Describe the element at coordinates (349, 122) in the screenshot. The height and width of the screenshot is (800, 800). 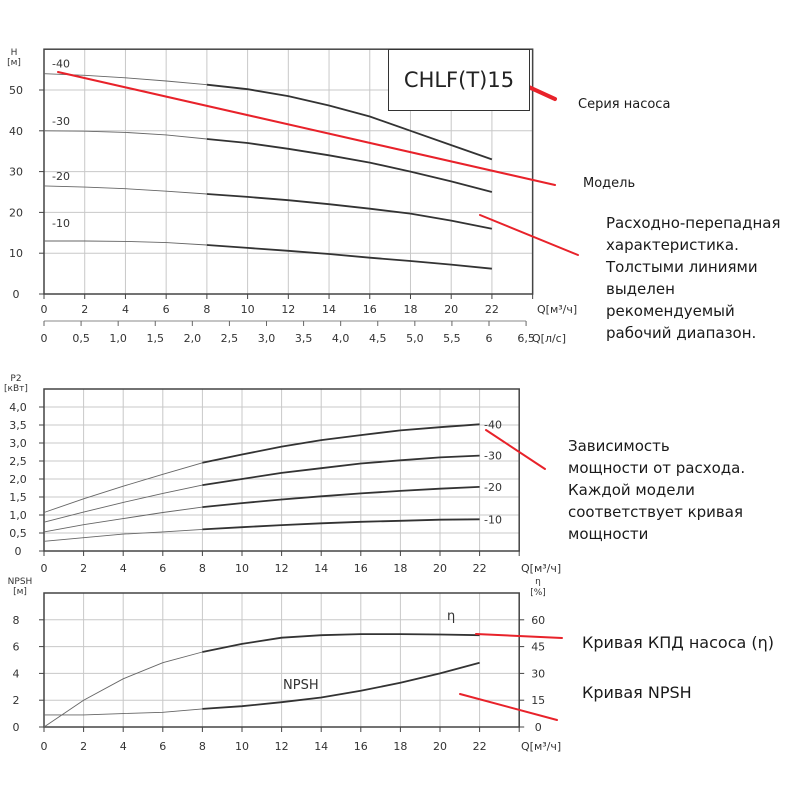
I see `curve--40-recommended-range` at that location.